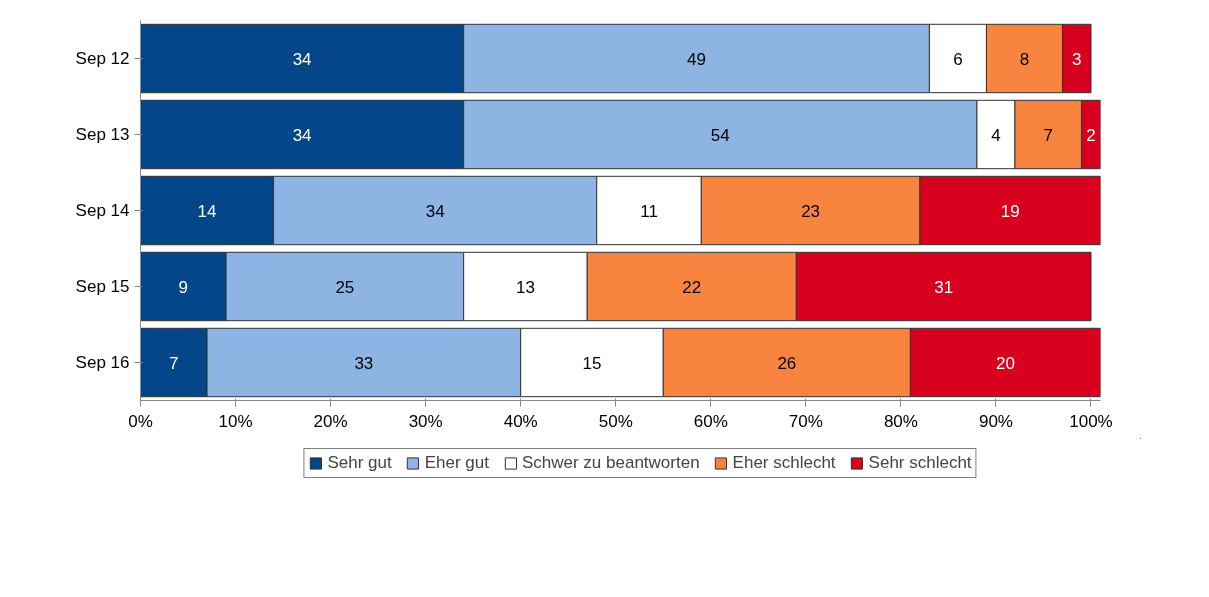 This screenshot has width=1209, height=597. I want to click on x-tick-label: 60%, so click(710, 421).